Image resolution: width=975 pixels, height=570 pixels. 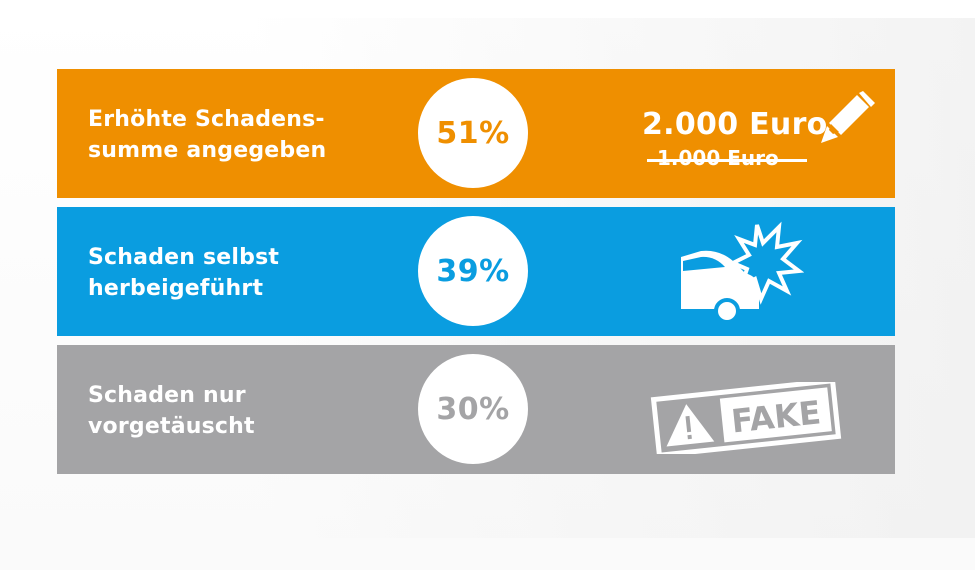 What do you see at coordinates (176, 288) in the screenshot?
I see `row-label-line2: herbeigeführt` at bounding box center [176, 288].